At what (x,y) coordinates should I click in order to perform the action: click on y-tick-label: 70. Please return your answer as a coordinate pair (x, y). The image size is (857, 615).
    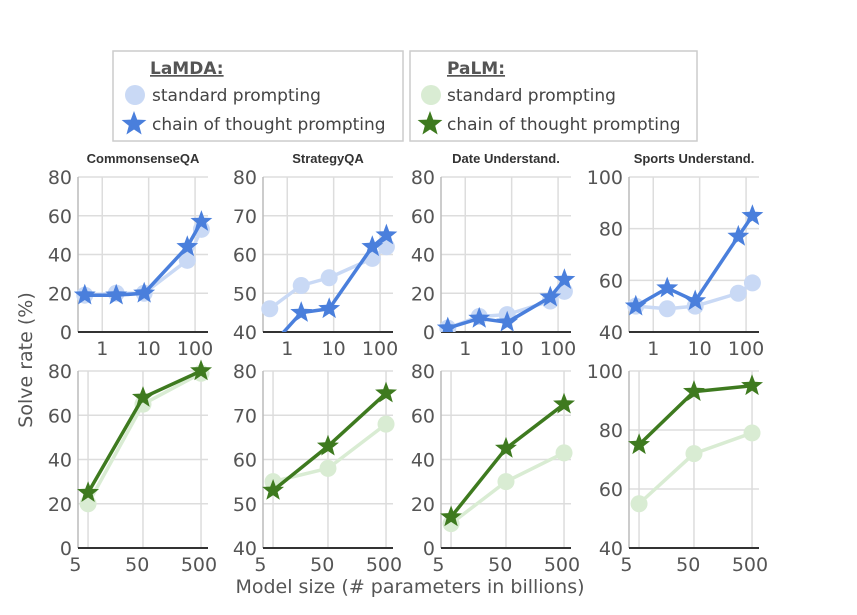
    Looking at the image, I should click on (245, 217).